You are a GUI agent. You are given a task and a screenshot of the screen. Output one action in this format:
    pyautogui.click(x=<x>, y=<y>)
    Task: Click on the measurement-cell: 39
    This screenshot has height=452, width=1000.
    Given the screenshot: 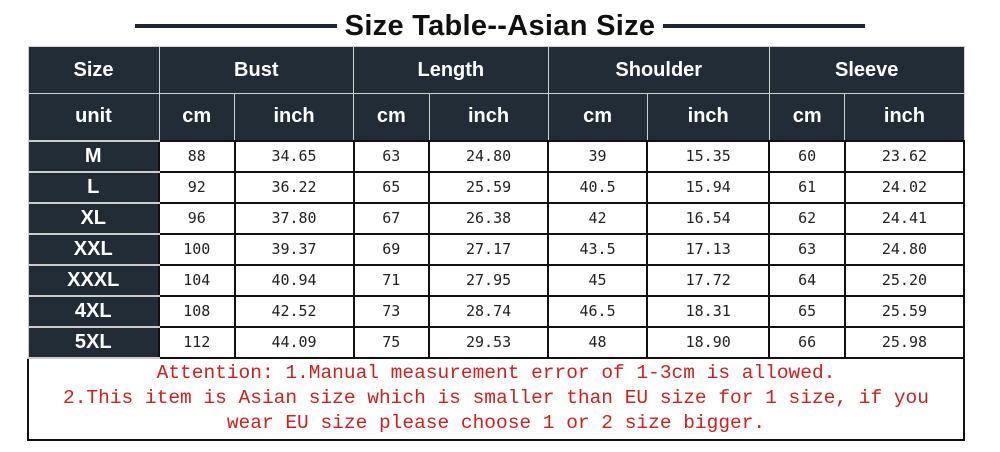 What is the action you would take?
    pyautogui.click(x=598, y=156)
    